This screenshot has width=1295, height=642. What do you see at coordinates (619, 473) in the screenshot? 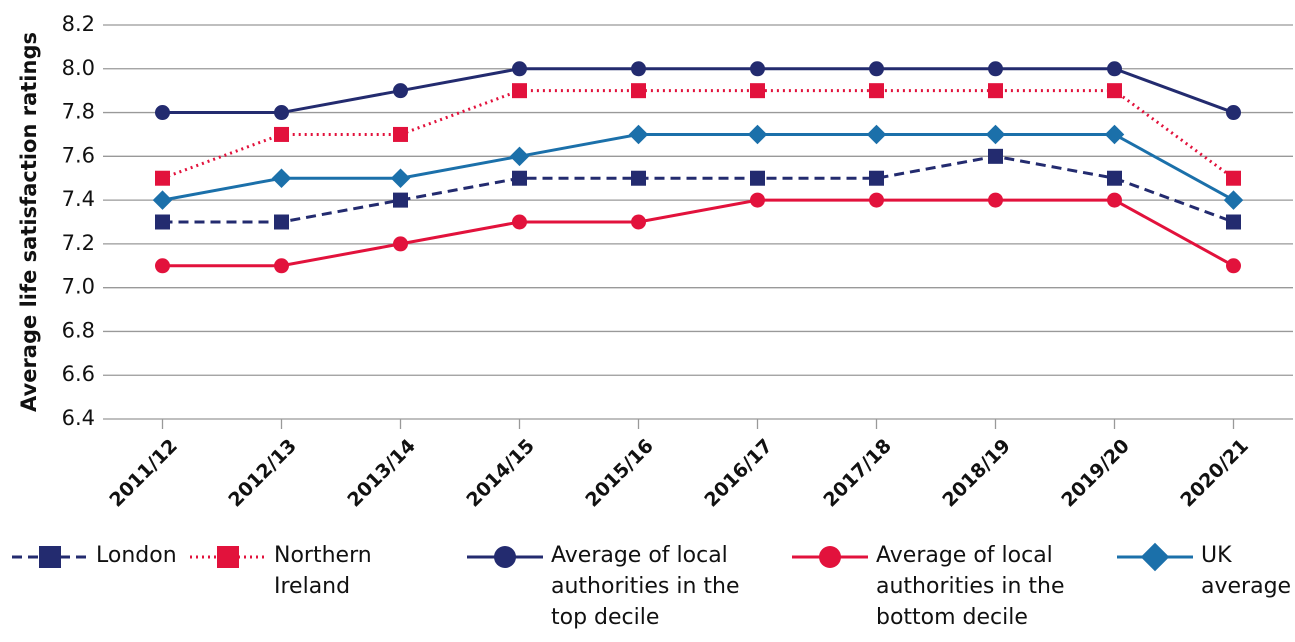
I see `x-tick-label: 2015/16` at bounding box center [619, 473].